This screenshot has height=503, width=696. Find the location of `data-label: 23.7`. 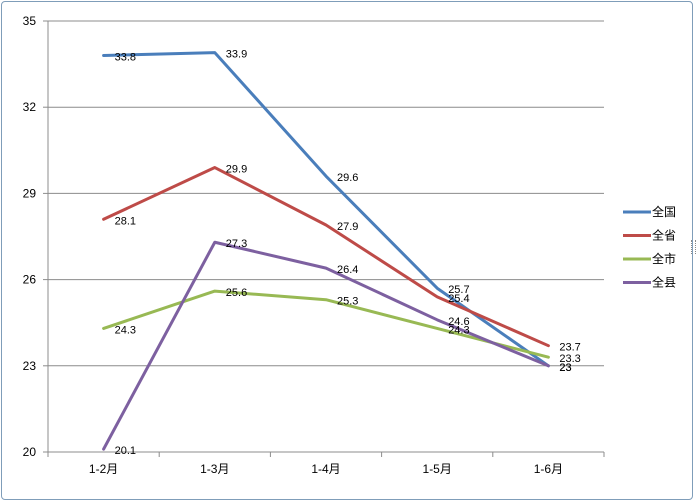

data-label: 23.7 is located at coordinates (569, 348).